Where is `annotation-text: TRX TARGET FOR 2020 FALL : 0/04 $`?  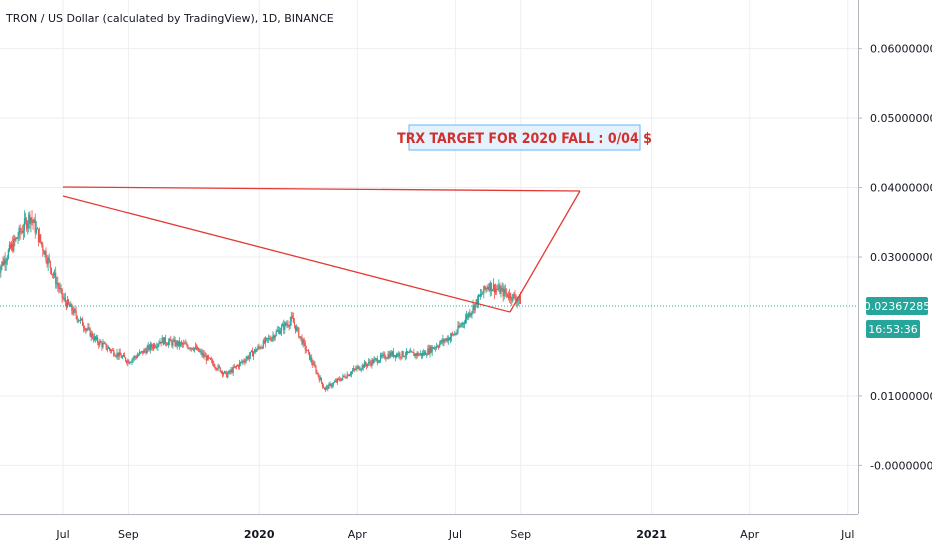
annotation-text: TRX TARGET FOR 2020 FALL : 0/04 $ is located at coordinates (524, 139).